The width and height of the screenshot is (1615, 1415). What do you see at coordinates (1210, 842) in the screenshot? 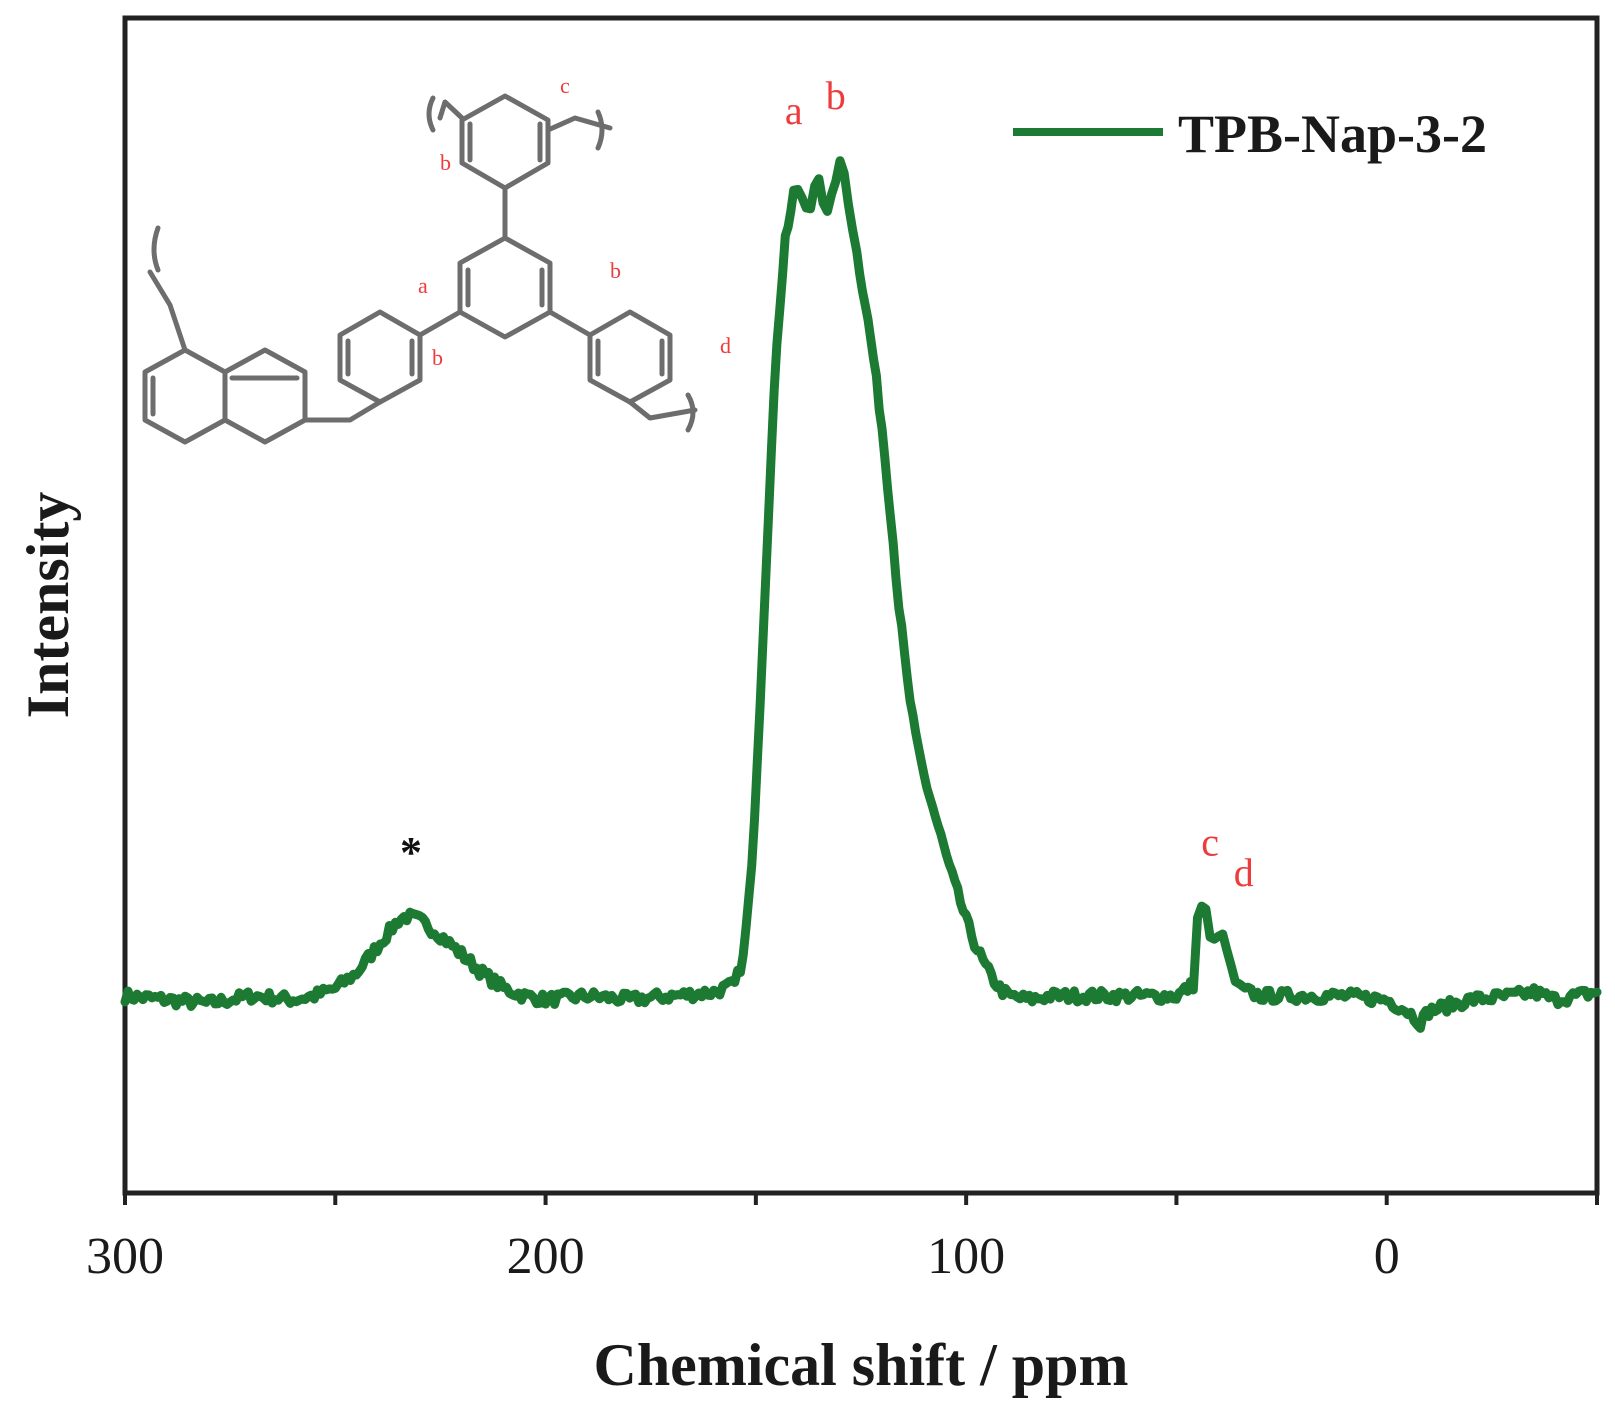
I see `peak-label-c: c` at bounding box center [1210, 842].